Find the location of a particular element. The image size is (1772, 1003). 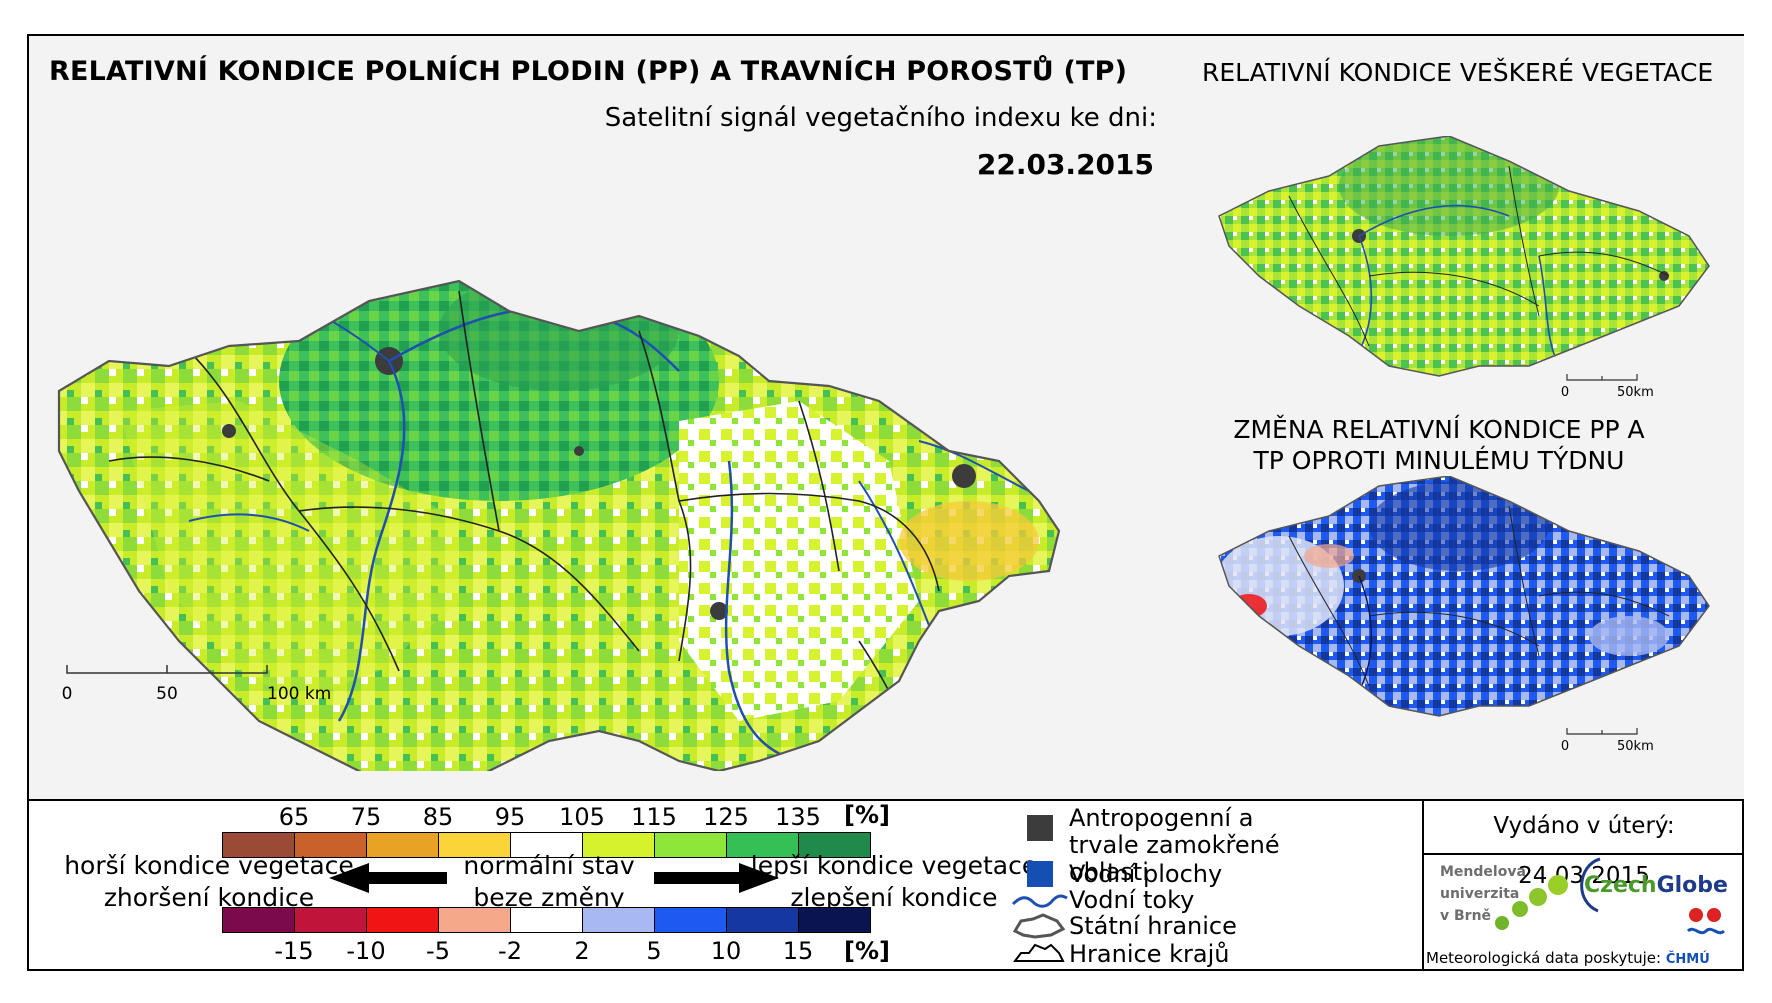

inset-change-scale-50: 50km is located at coordinates (1635, 746).